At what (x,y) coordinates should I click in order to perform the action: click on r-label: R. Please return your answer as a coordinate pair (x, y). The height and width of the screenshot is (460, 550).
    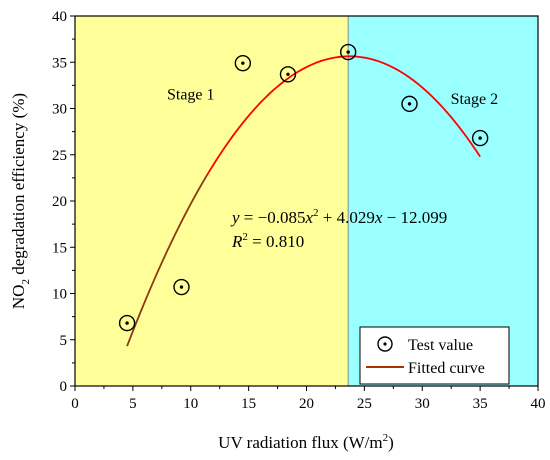
    Looking at the image, I should click on (237, 241).